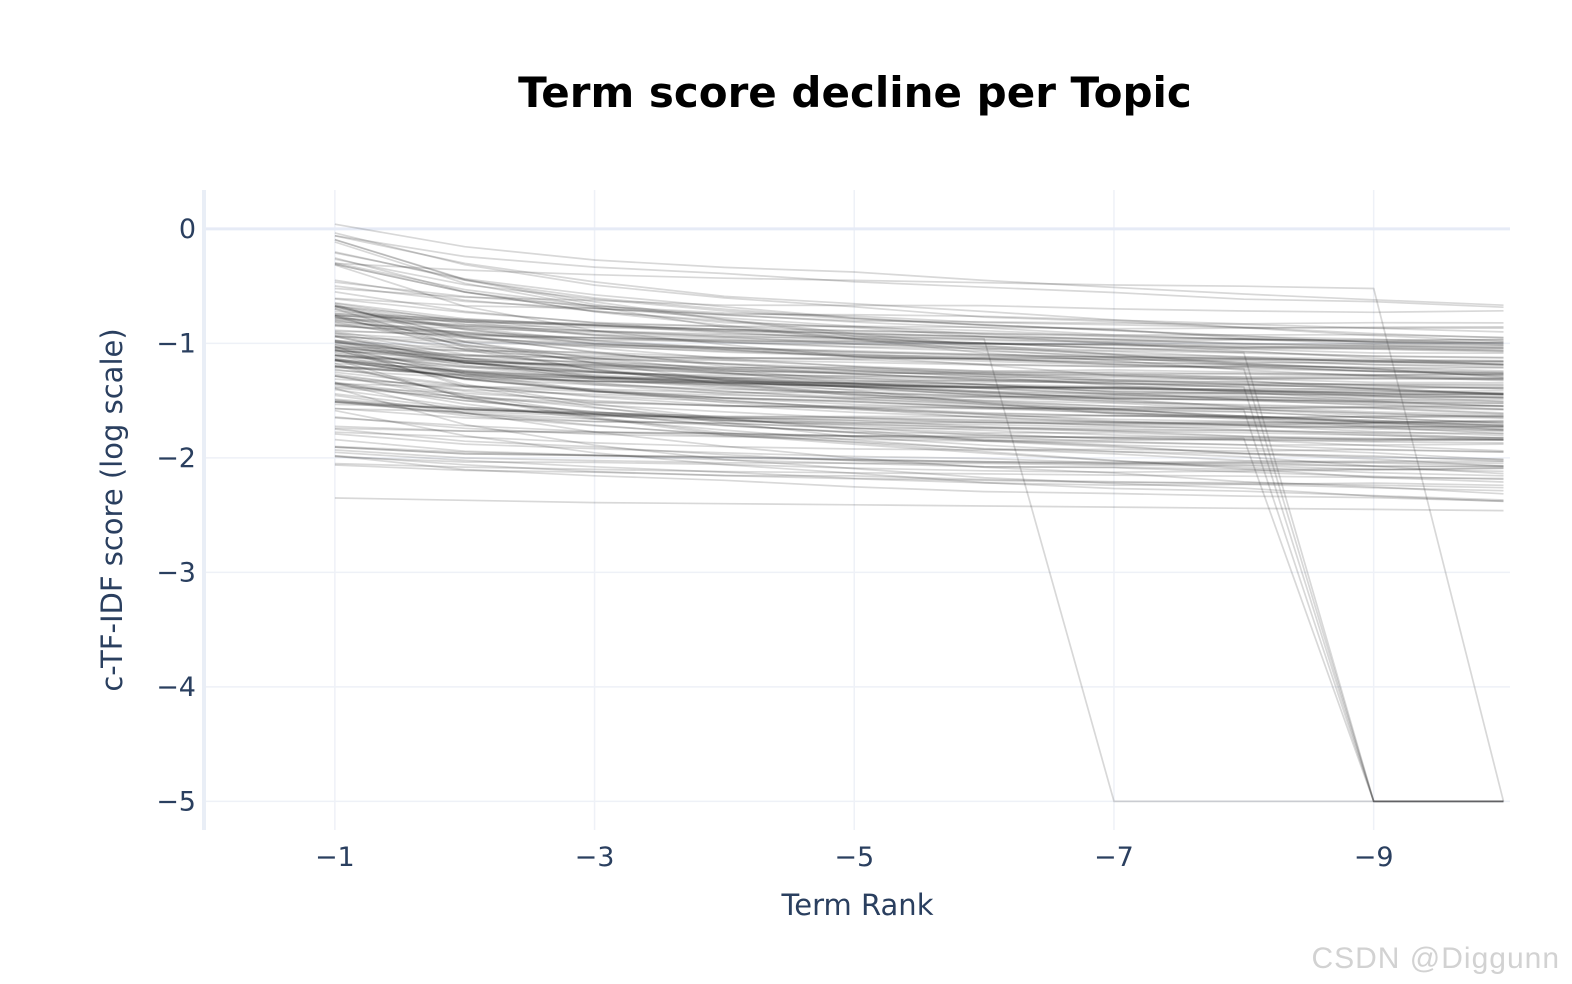  I want to click on x-tick-label: −5, so click(854, 857).